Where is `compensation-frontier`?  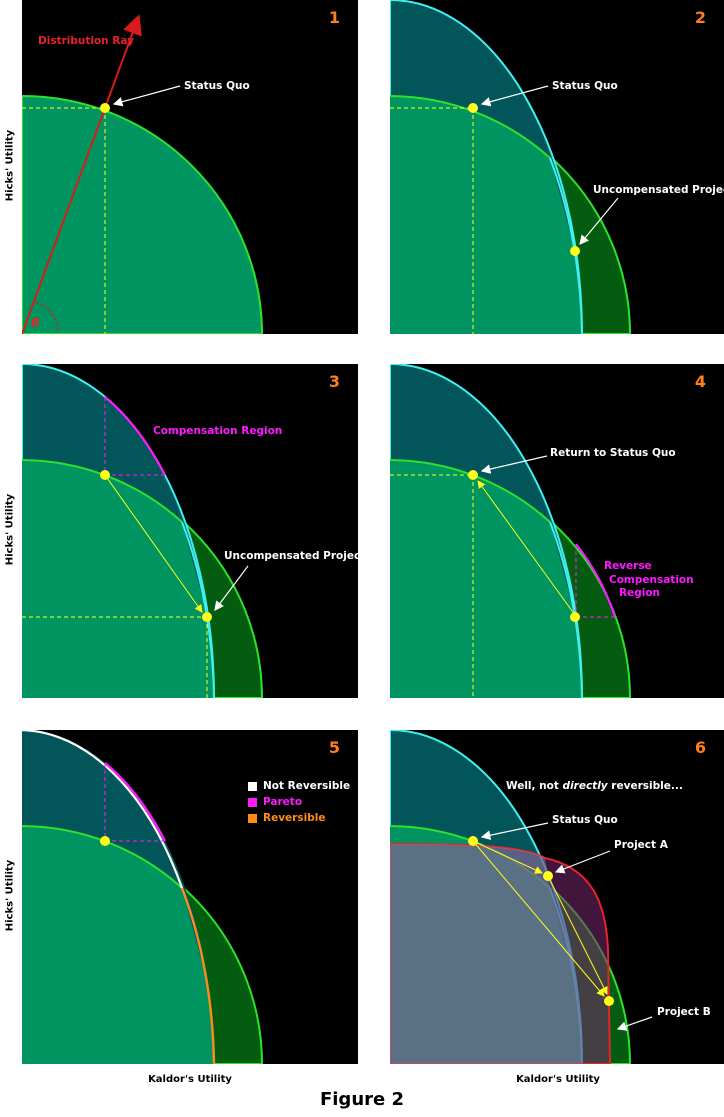 compensation-frontier is located at coordinates (135, 436).